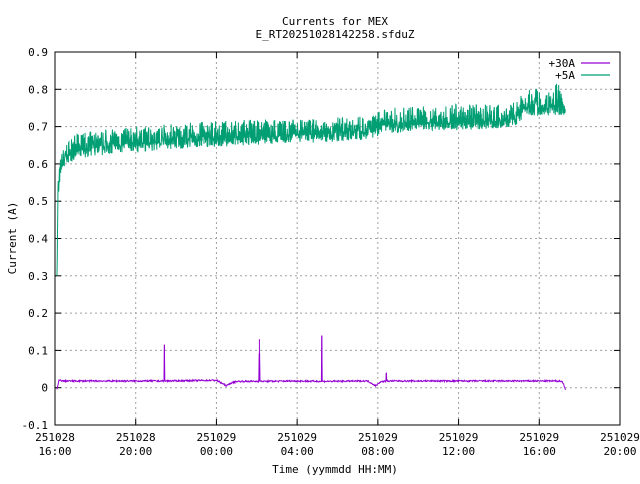 The width and height of the screenshot is (640, 484). I want to click on x-axis-label: Time (yymmdd HH:MM), so click(335, 469).